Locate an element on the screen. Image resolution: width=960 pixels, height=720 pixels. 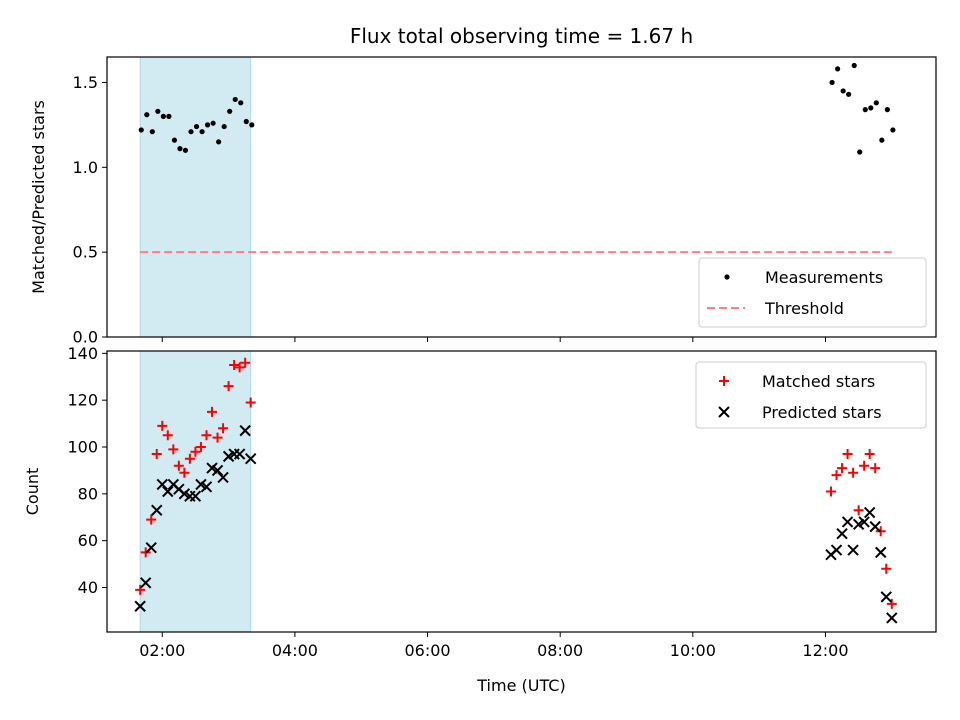
x-tick-label: 06:00 is located at coordinates (427, 650).